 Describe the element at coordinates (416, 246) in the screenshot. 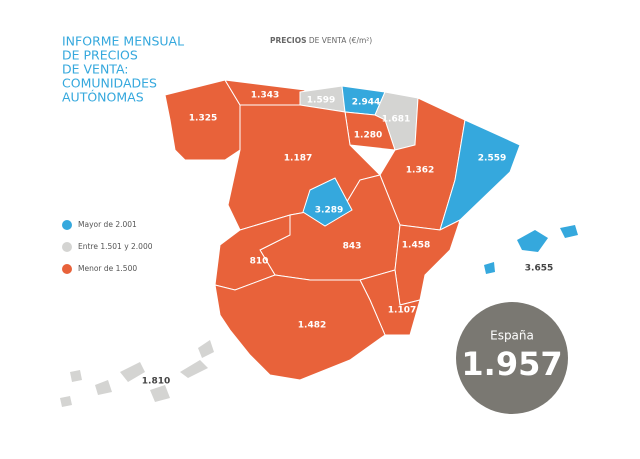

I see `region-label: 1.458` at that location.